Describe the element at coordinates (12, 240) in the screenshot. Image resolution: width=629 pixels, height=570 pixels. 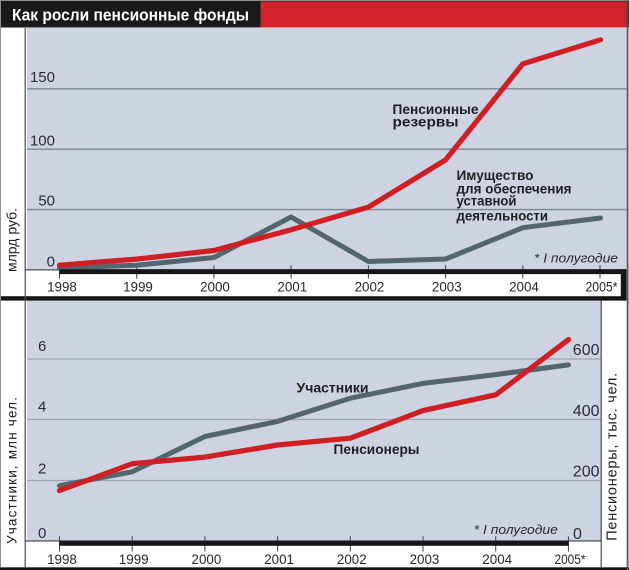
I see `svg-text: млрд руб.` at that location.